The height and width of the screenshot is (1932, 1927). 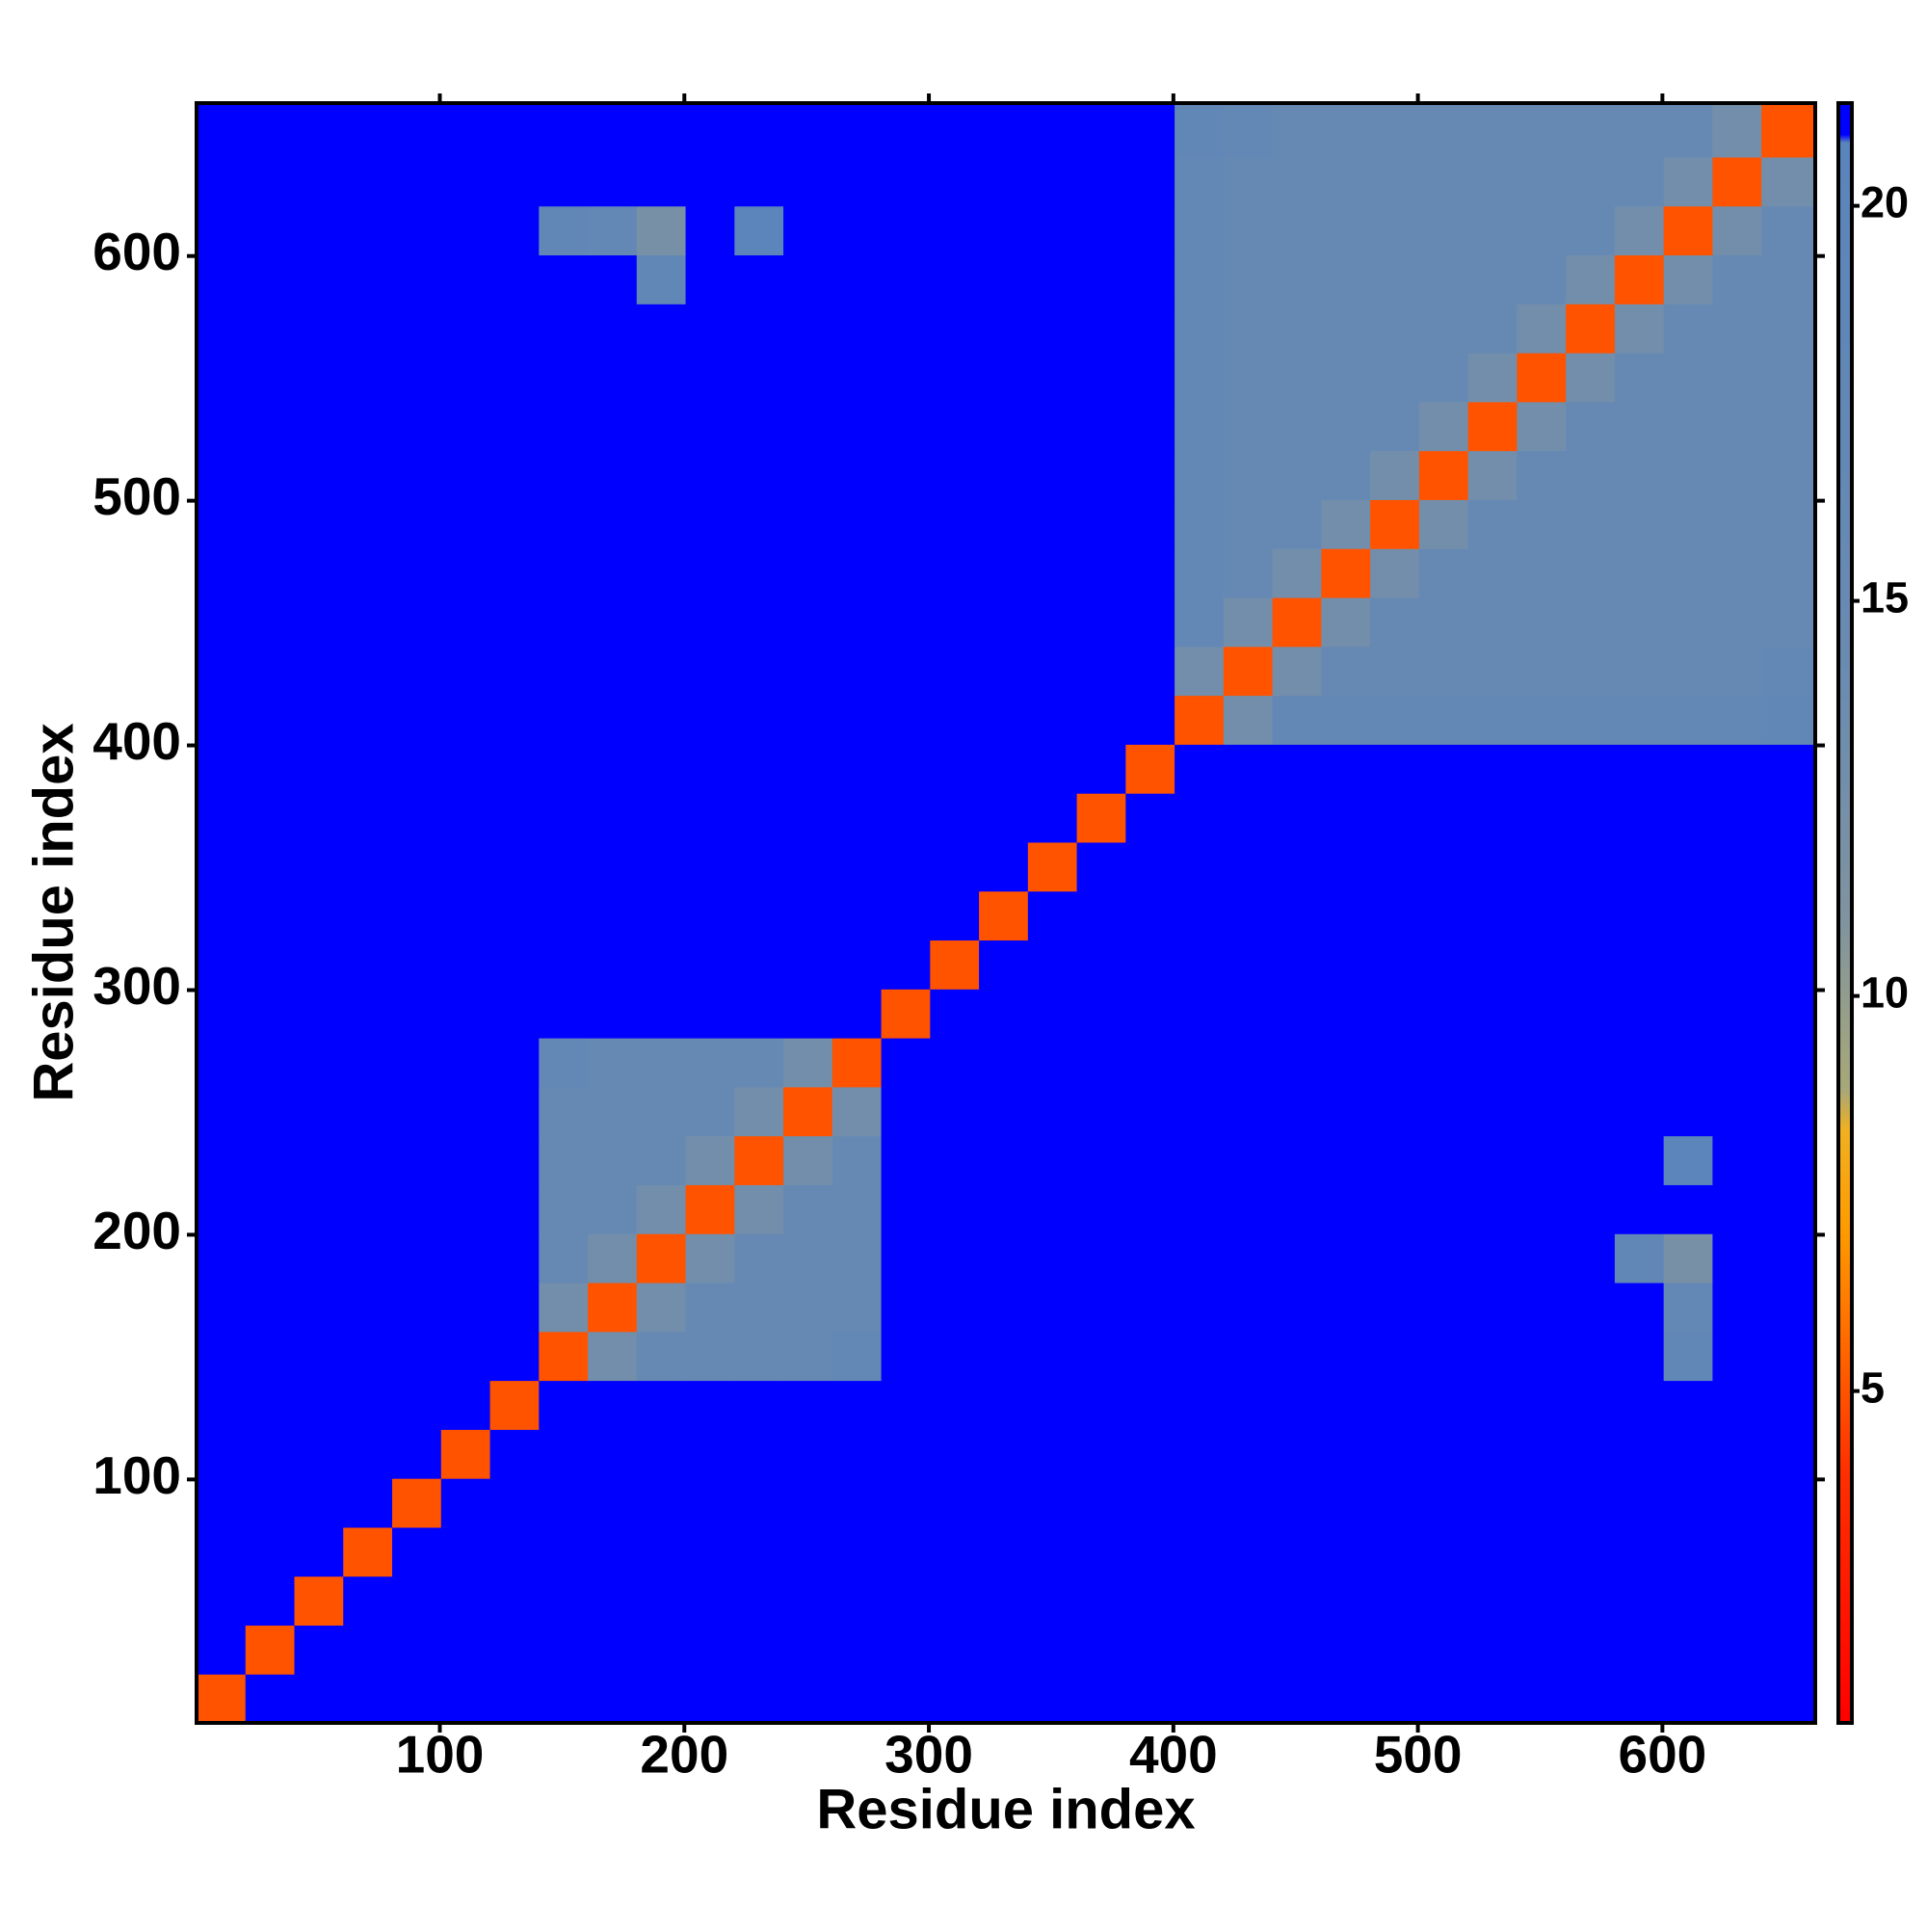 What do you see at coordinates (136, 741) in the screenshot?
I see `y-tick-label: 400` at bounding box center [136, 741].